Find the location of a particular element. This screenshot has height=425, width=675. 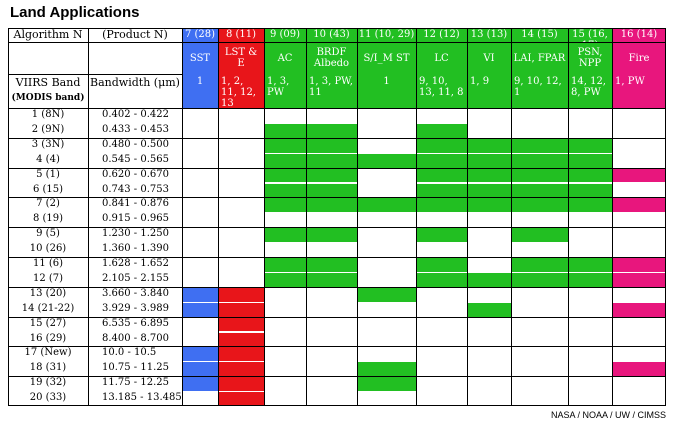

product-bands: 9, 10, 13, 11, 8 is located at coordinates (441, 91).